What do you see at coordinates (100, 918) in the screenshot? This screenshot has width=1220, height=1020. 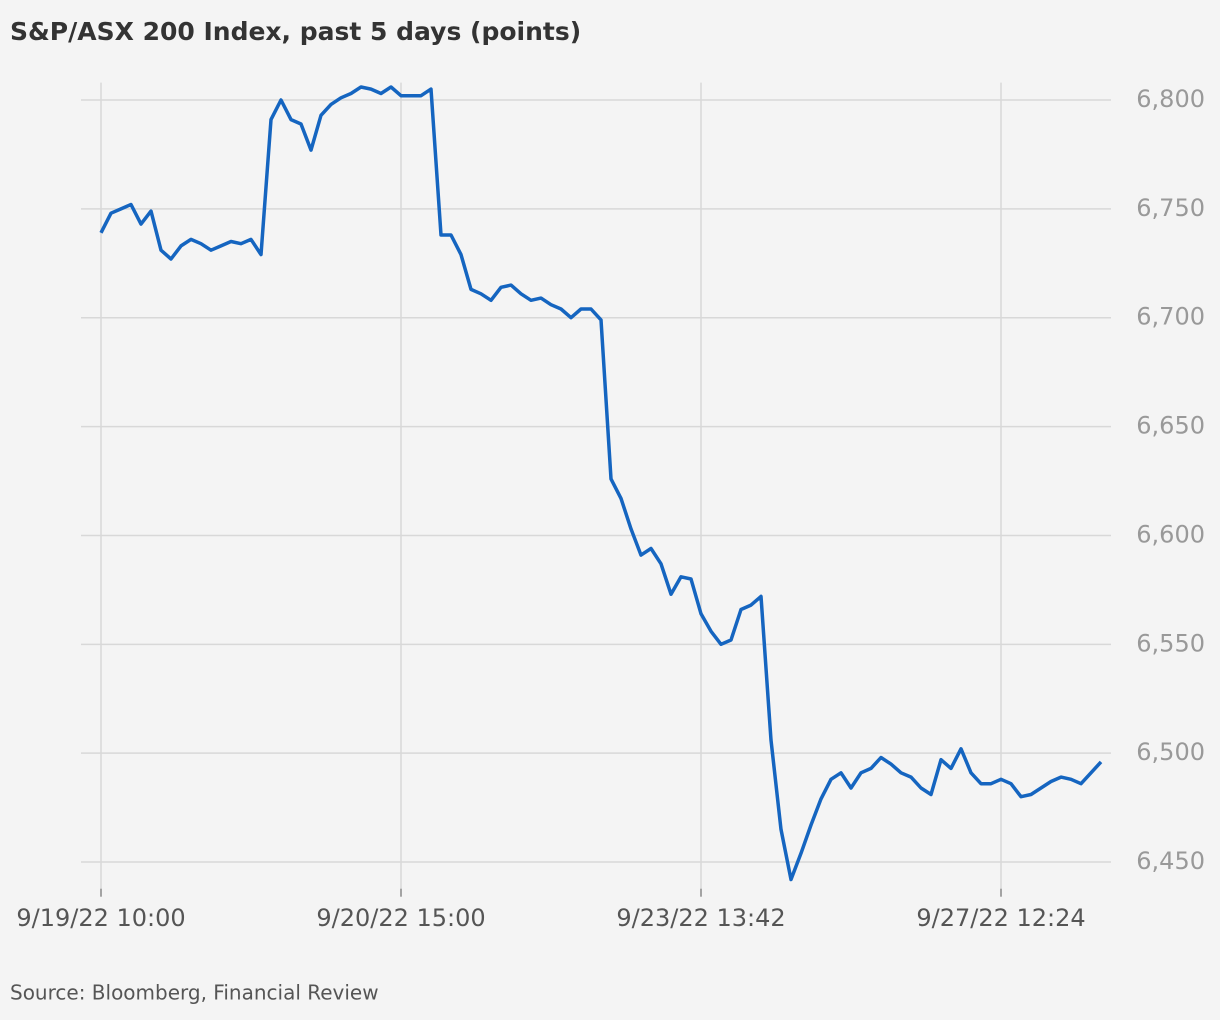 I see `x-tick-label: 9/19/22 10:00` at bounding box center [100, 918].